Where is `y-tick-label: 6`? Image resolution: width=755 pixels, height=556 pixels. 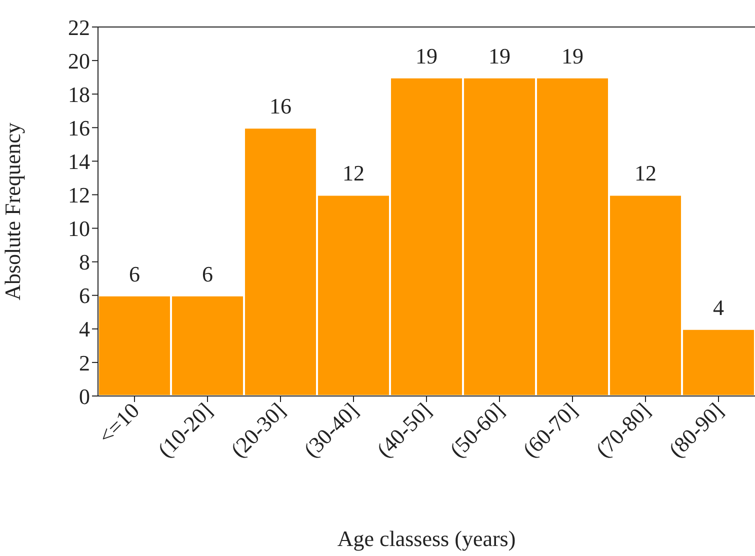
y-tick-label: 6 is located at coordinates (84, 295).